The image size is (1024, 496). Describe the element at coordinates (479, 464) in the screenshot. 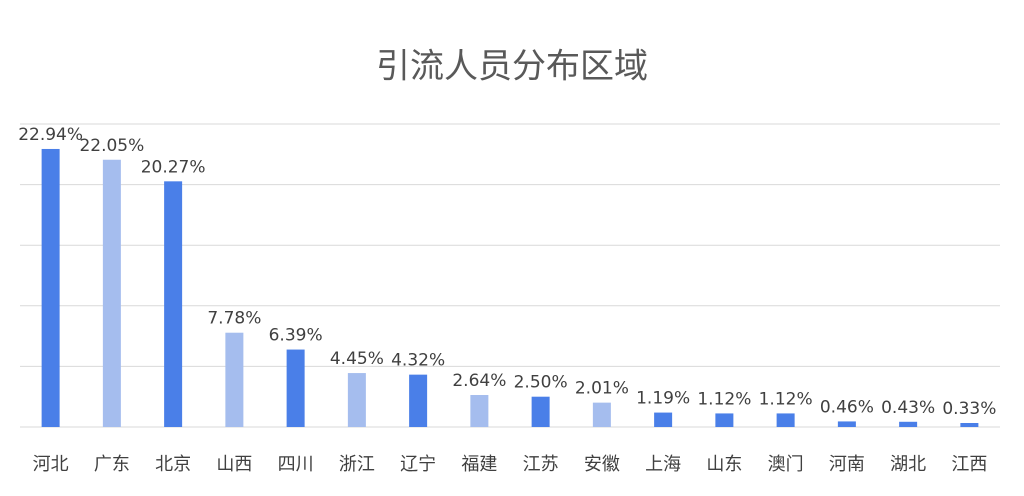

I see `x-tick-label: 福建` at that location.